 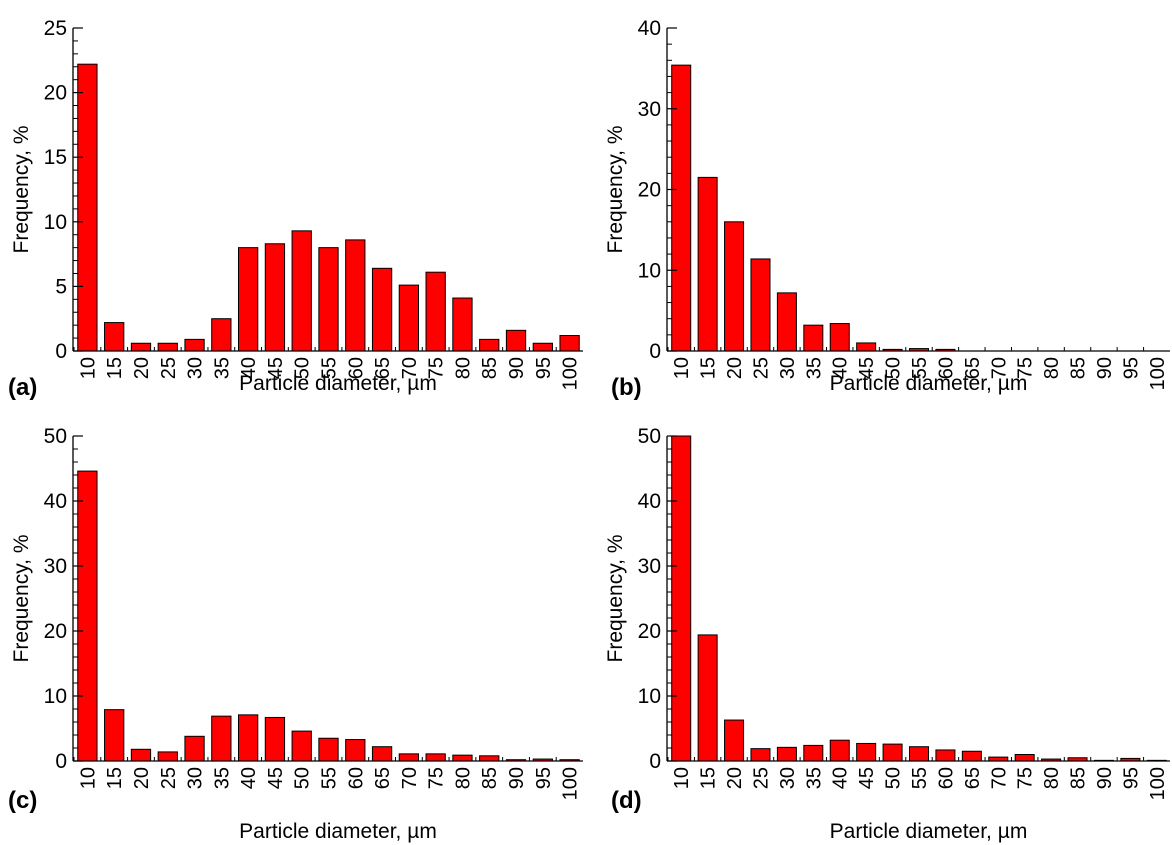 I want to click on x-tick-label: 75, so click(x=1026, y=778).